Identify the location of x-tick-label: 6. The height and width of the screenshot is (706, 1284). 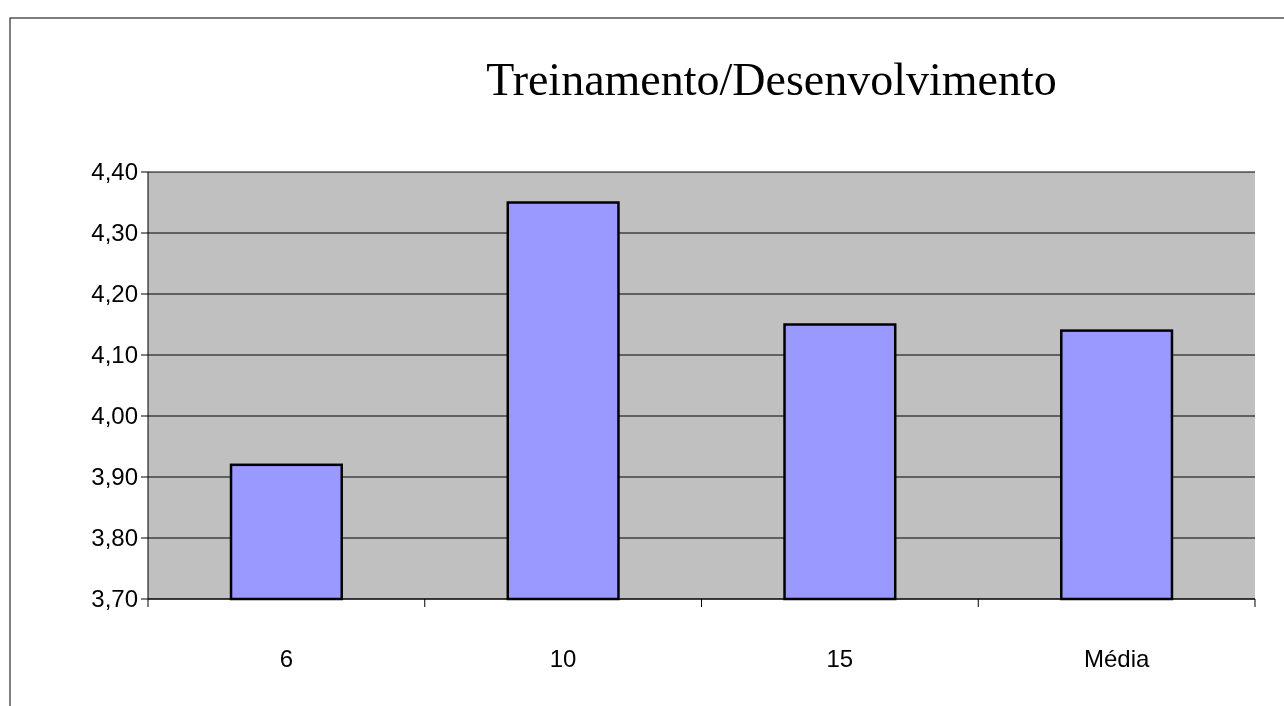
(286, 658).